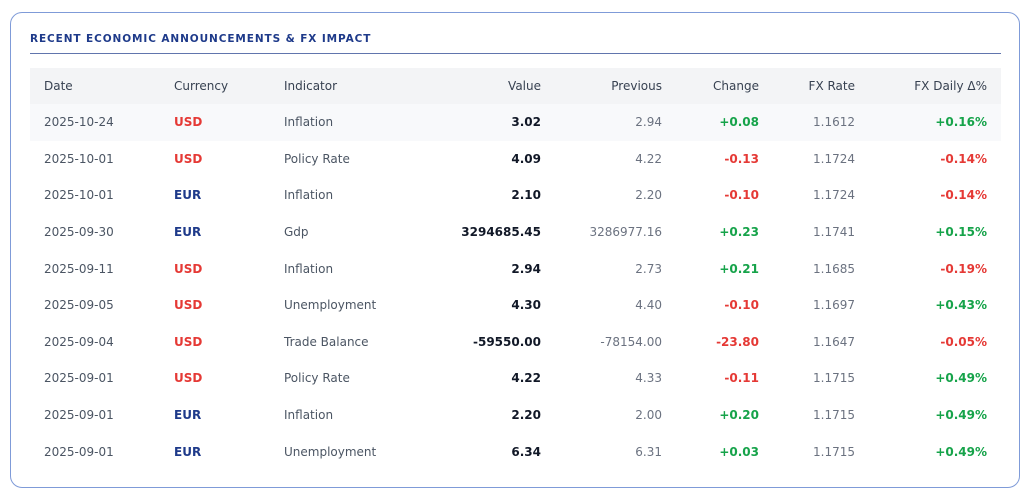  What do you see at coordinates (526, 451) in the screenshot?
I see `table-cell: 6.34` at bounding box center [526, 451].